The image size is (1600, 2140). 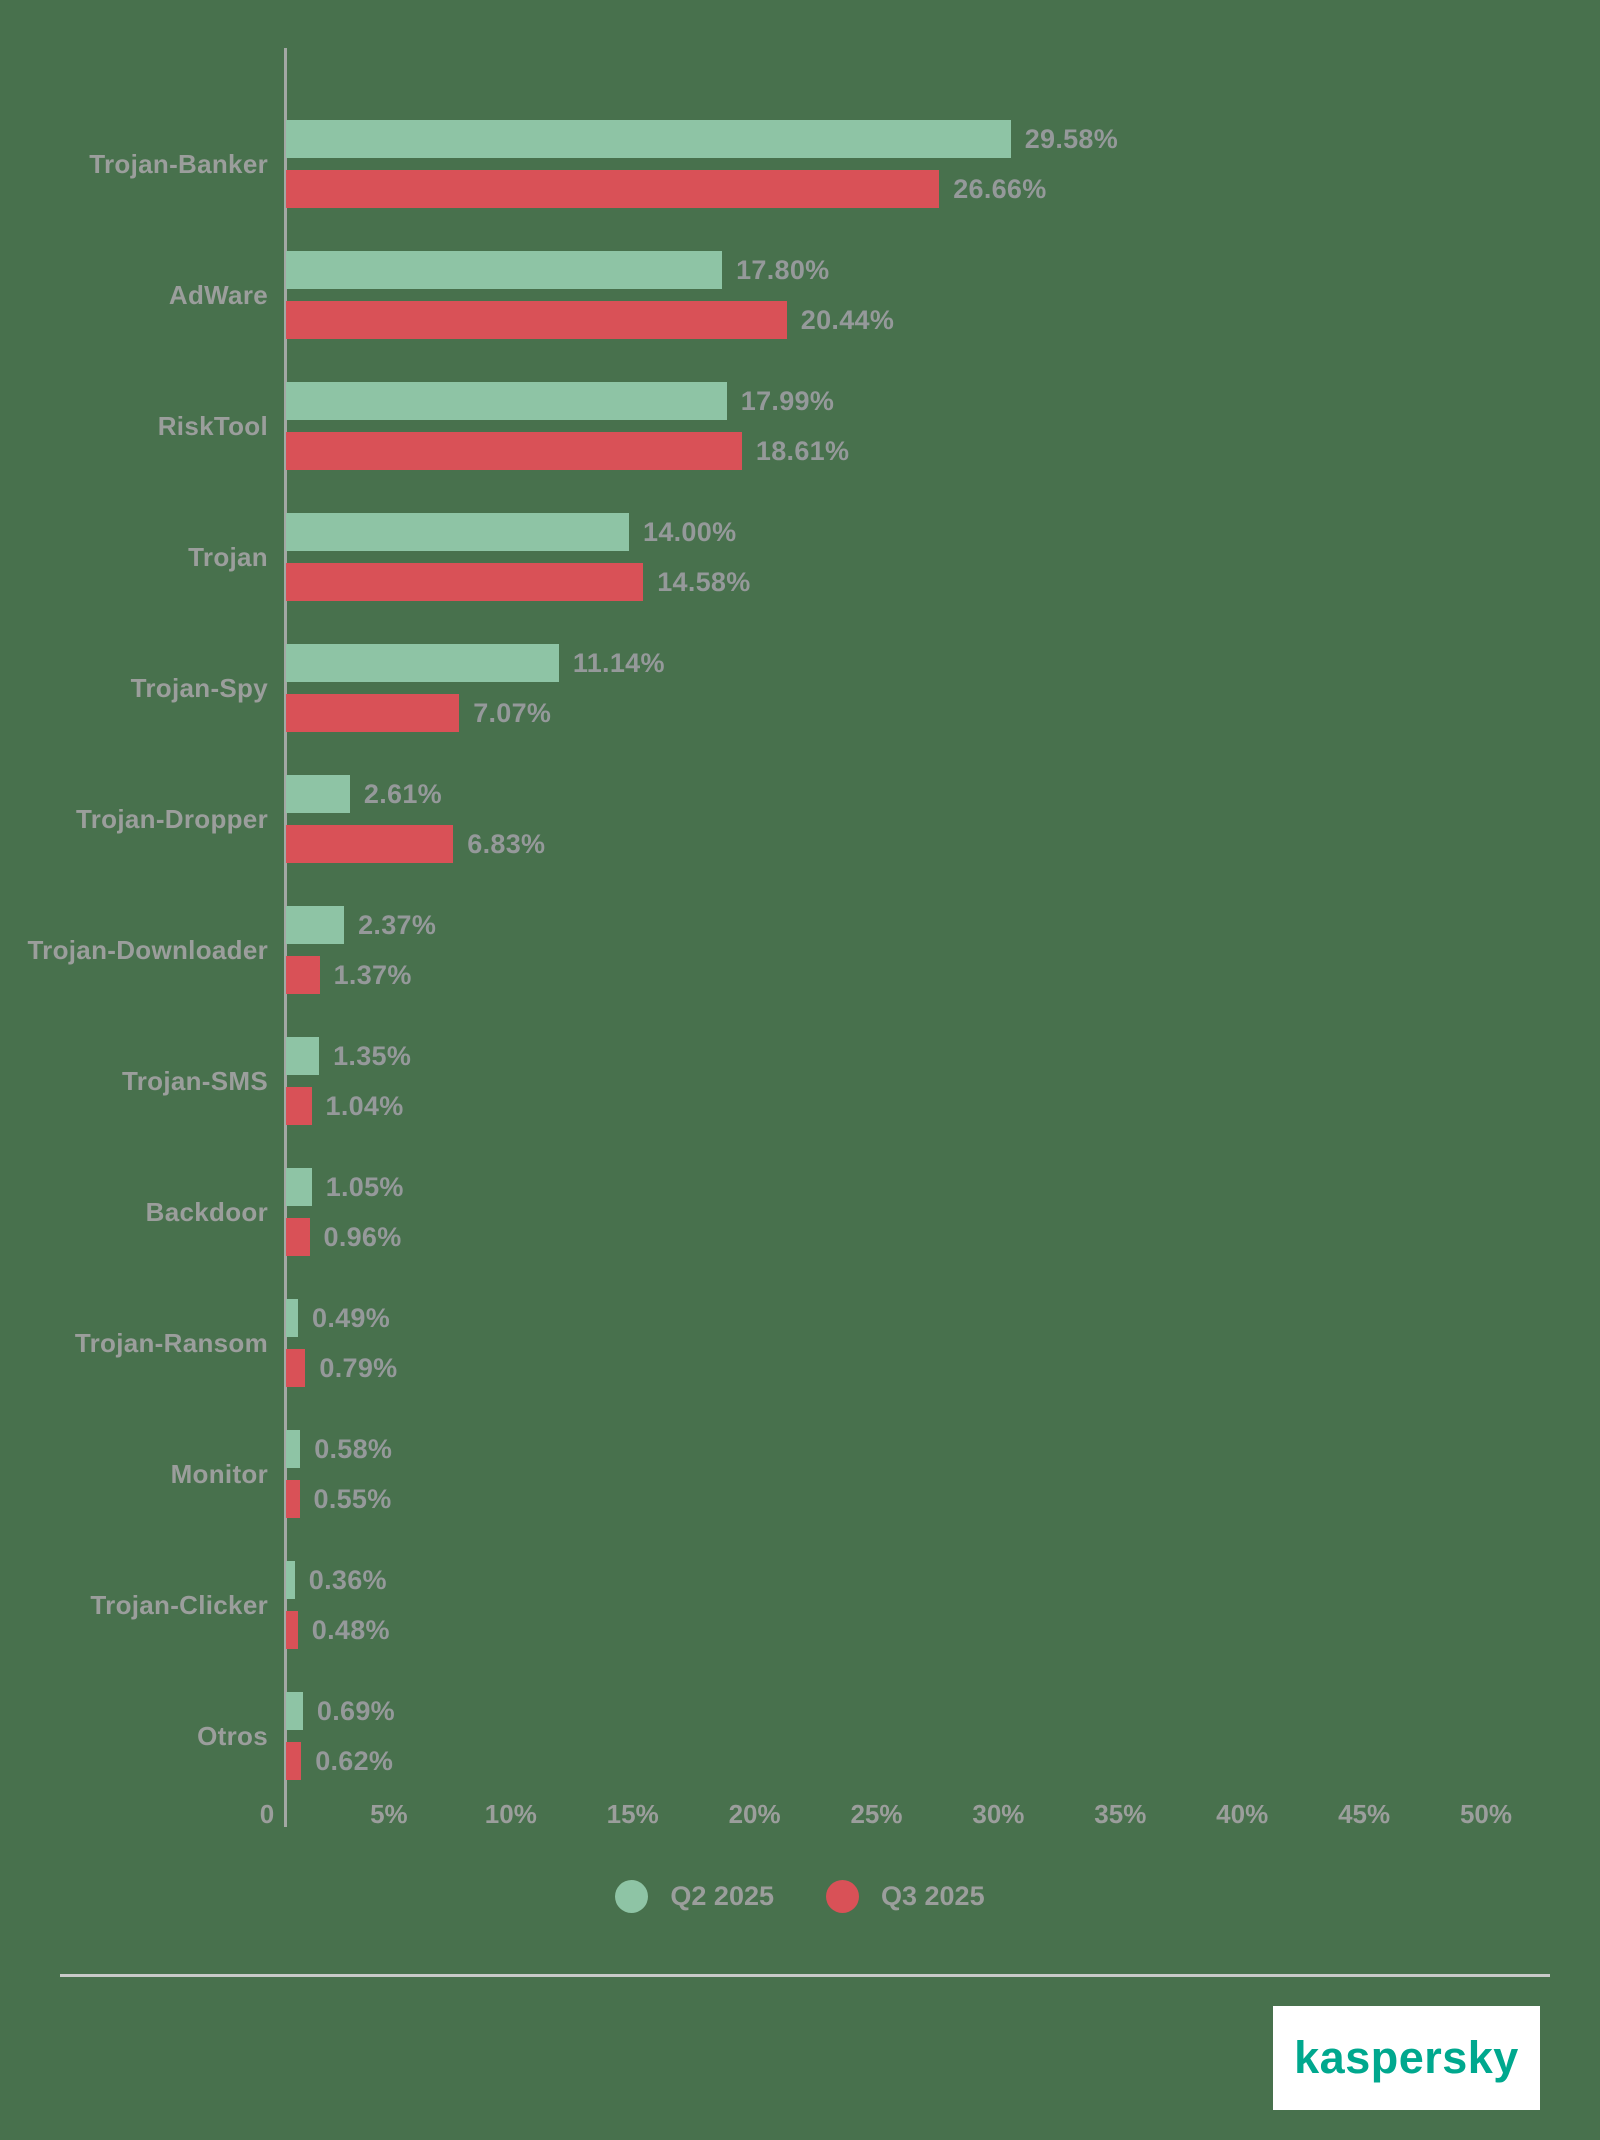 I want to click on bar-value: 0.58%, so click(x=353, y=1448).